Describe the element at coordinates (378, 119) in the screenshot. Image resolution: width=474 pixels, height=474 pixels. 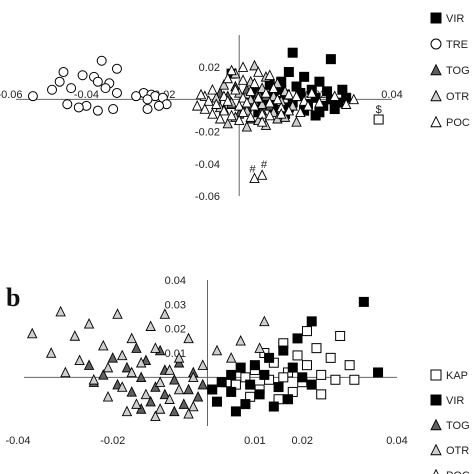
I see `point-outlier` at that location.